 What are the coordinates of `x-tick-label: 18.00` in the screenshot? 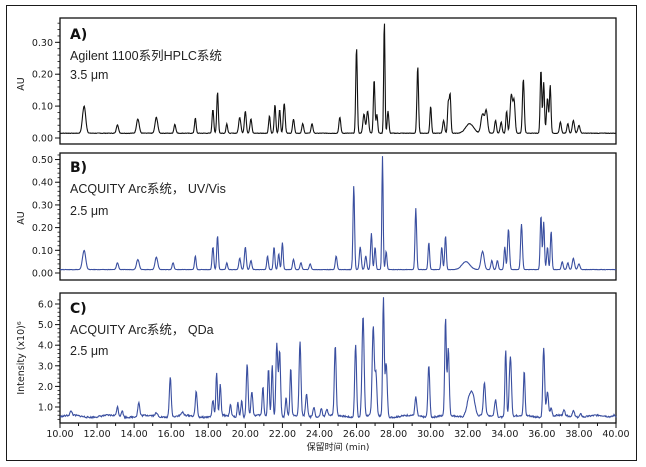 It's located at (208, 434).